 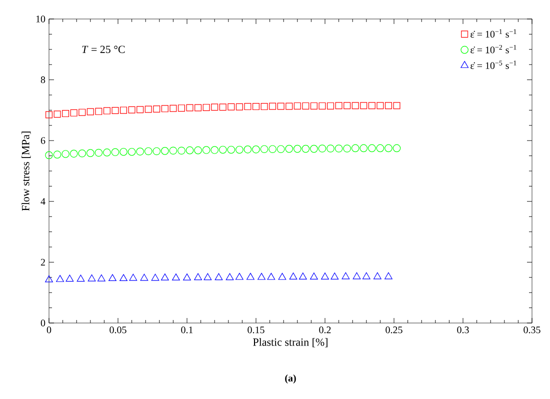 I want to click on legend-label: ε̇ = 10$^{−2}$ s$^{−1}$, so click(x=493, y=49).